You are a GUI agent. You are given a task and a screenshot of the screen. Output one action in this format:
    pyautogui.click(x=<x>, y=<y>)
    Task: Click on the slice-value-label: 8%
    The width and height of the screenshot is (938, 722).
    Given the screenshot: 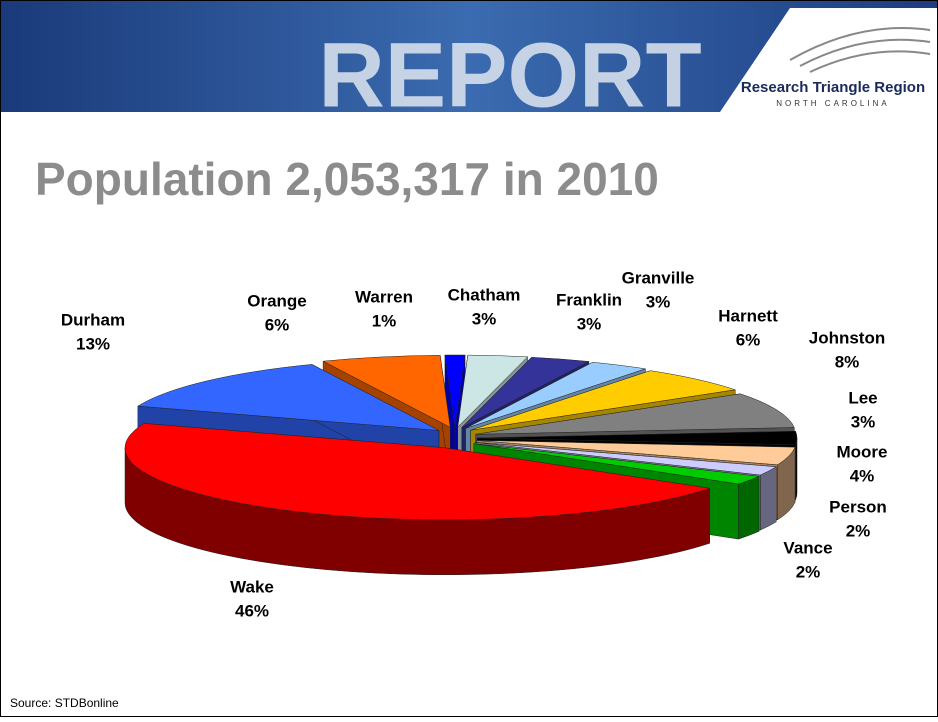 What is the action you would take?
    pyautogui.click(x=847, y=361)
    